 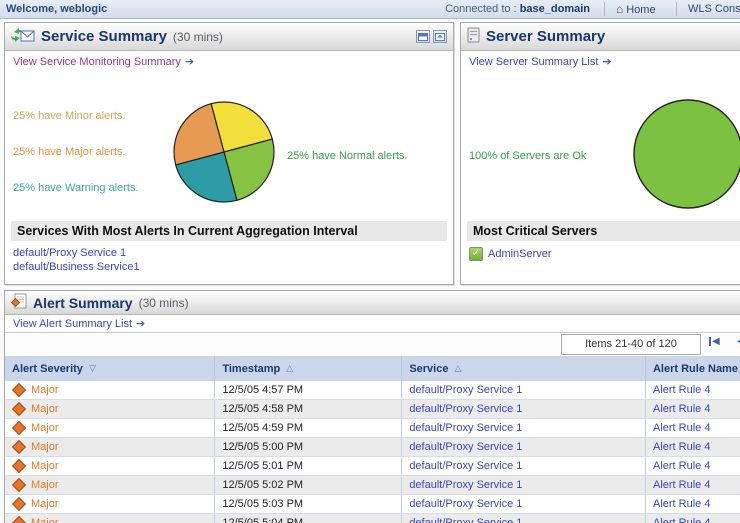 I want to click on server-ok-check-icon: ✓, so click(x=476, y=254).